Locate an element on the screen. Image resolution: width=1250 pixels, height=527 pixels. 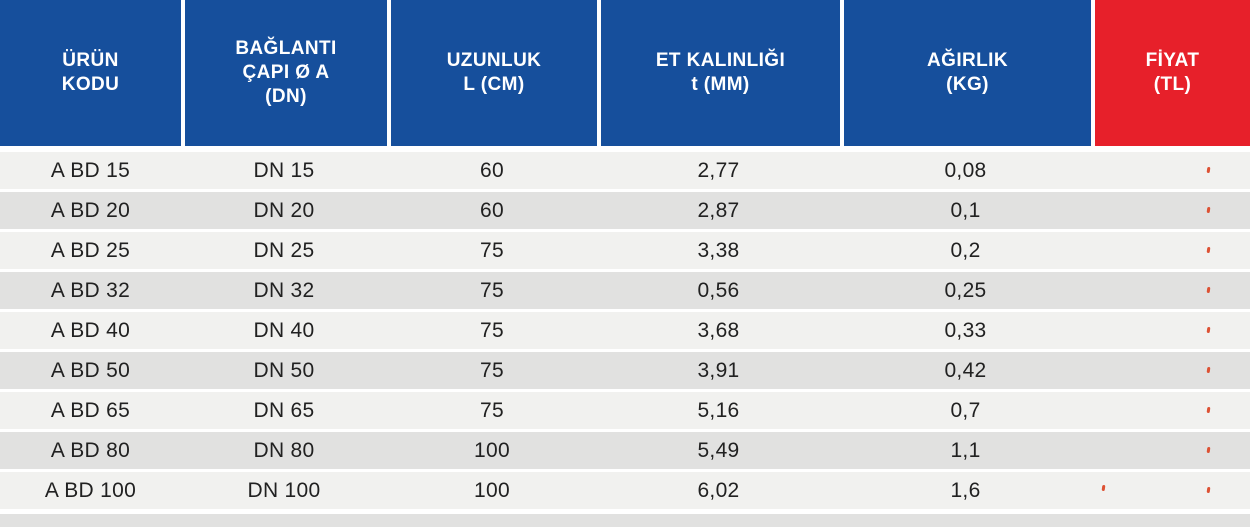
table-row: A BD 32 DN 32 75 0,56 0,25 is located at coordinates (625, 292).